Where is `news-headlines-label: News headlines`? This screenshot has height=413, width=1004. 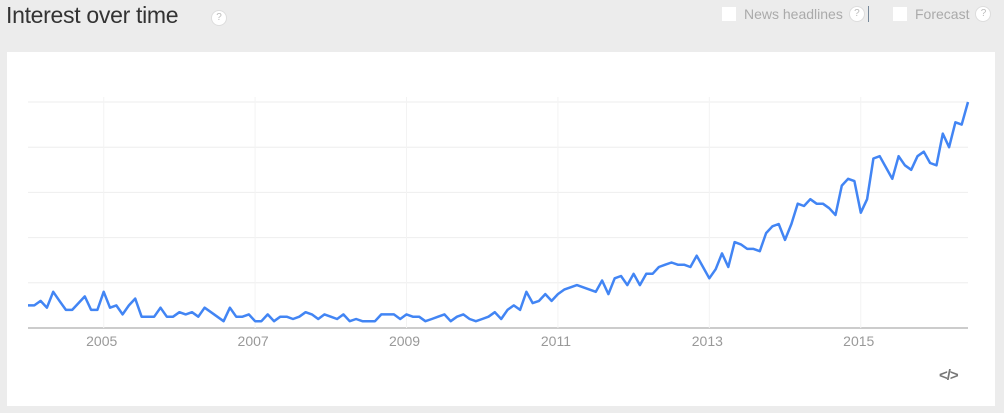
news-headlines-label: News headlines is located at coordinates (793, 14).